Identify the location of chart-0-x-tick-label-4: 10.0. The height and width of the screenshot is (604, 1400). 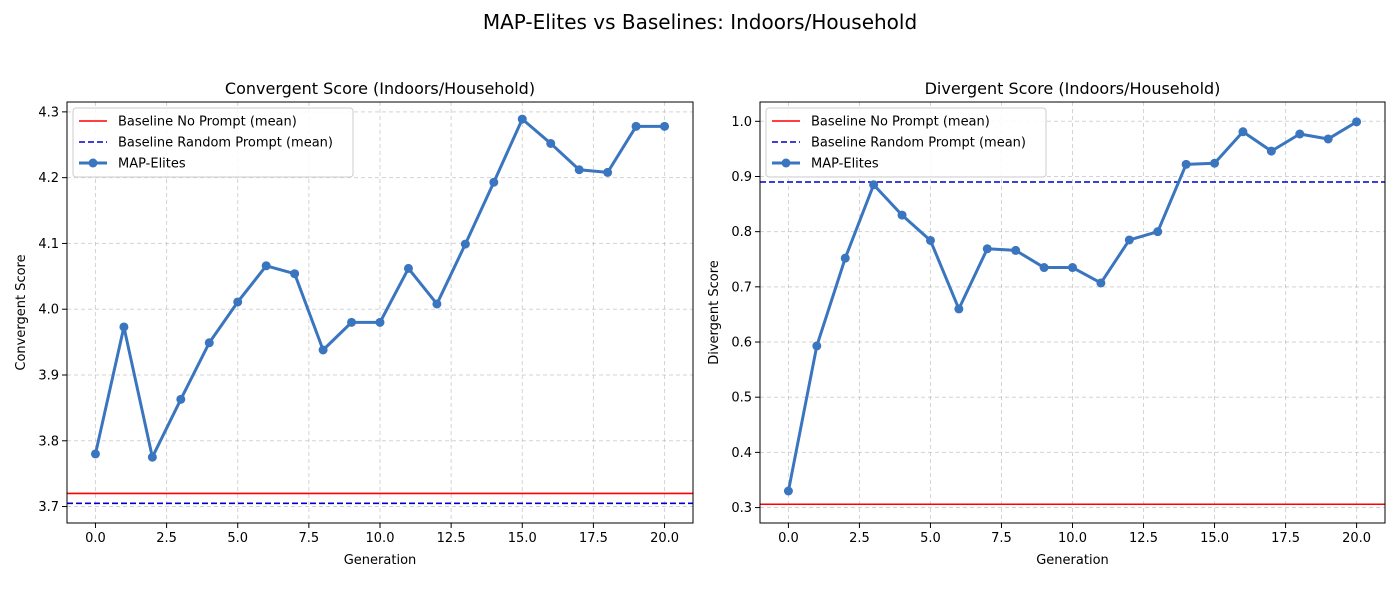
(380, 538).